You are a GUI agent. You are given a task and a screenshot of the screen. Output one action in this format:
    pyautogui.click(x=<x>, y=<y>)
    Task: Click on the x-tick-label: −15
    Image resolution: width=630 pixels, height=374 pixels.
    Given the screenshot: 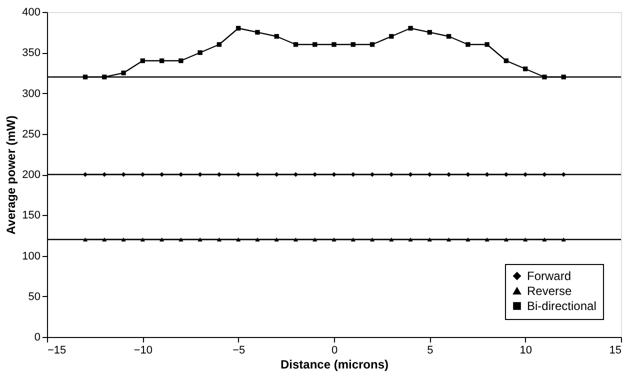 What is the action you would take?
    pyautogui.click(x=57, y=350)
    